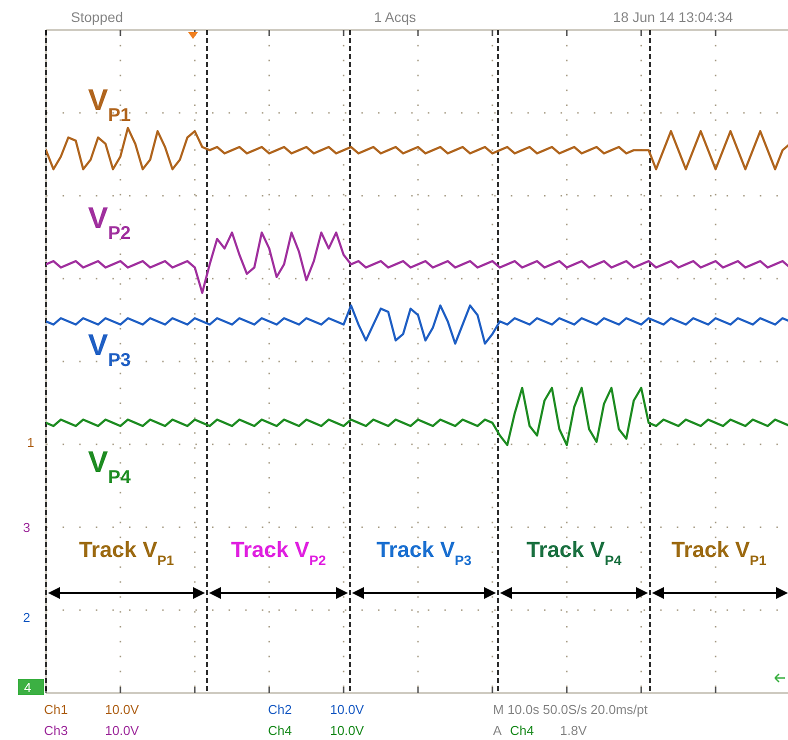 The width and height of the screenshot is (788, 740). What do you see at coordinates (30, 442) in the screenshot?
I see `text: 1` at bounding box center [30, 442].